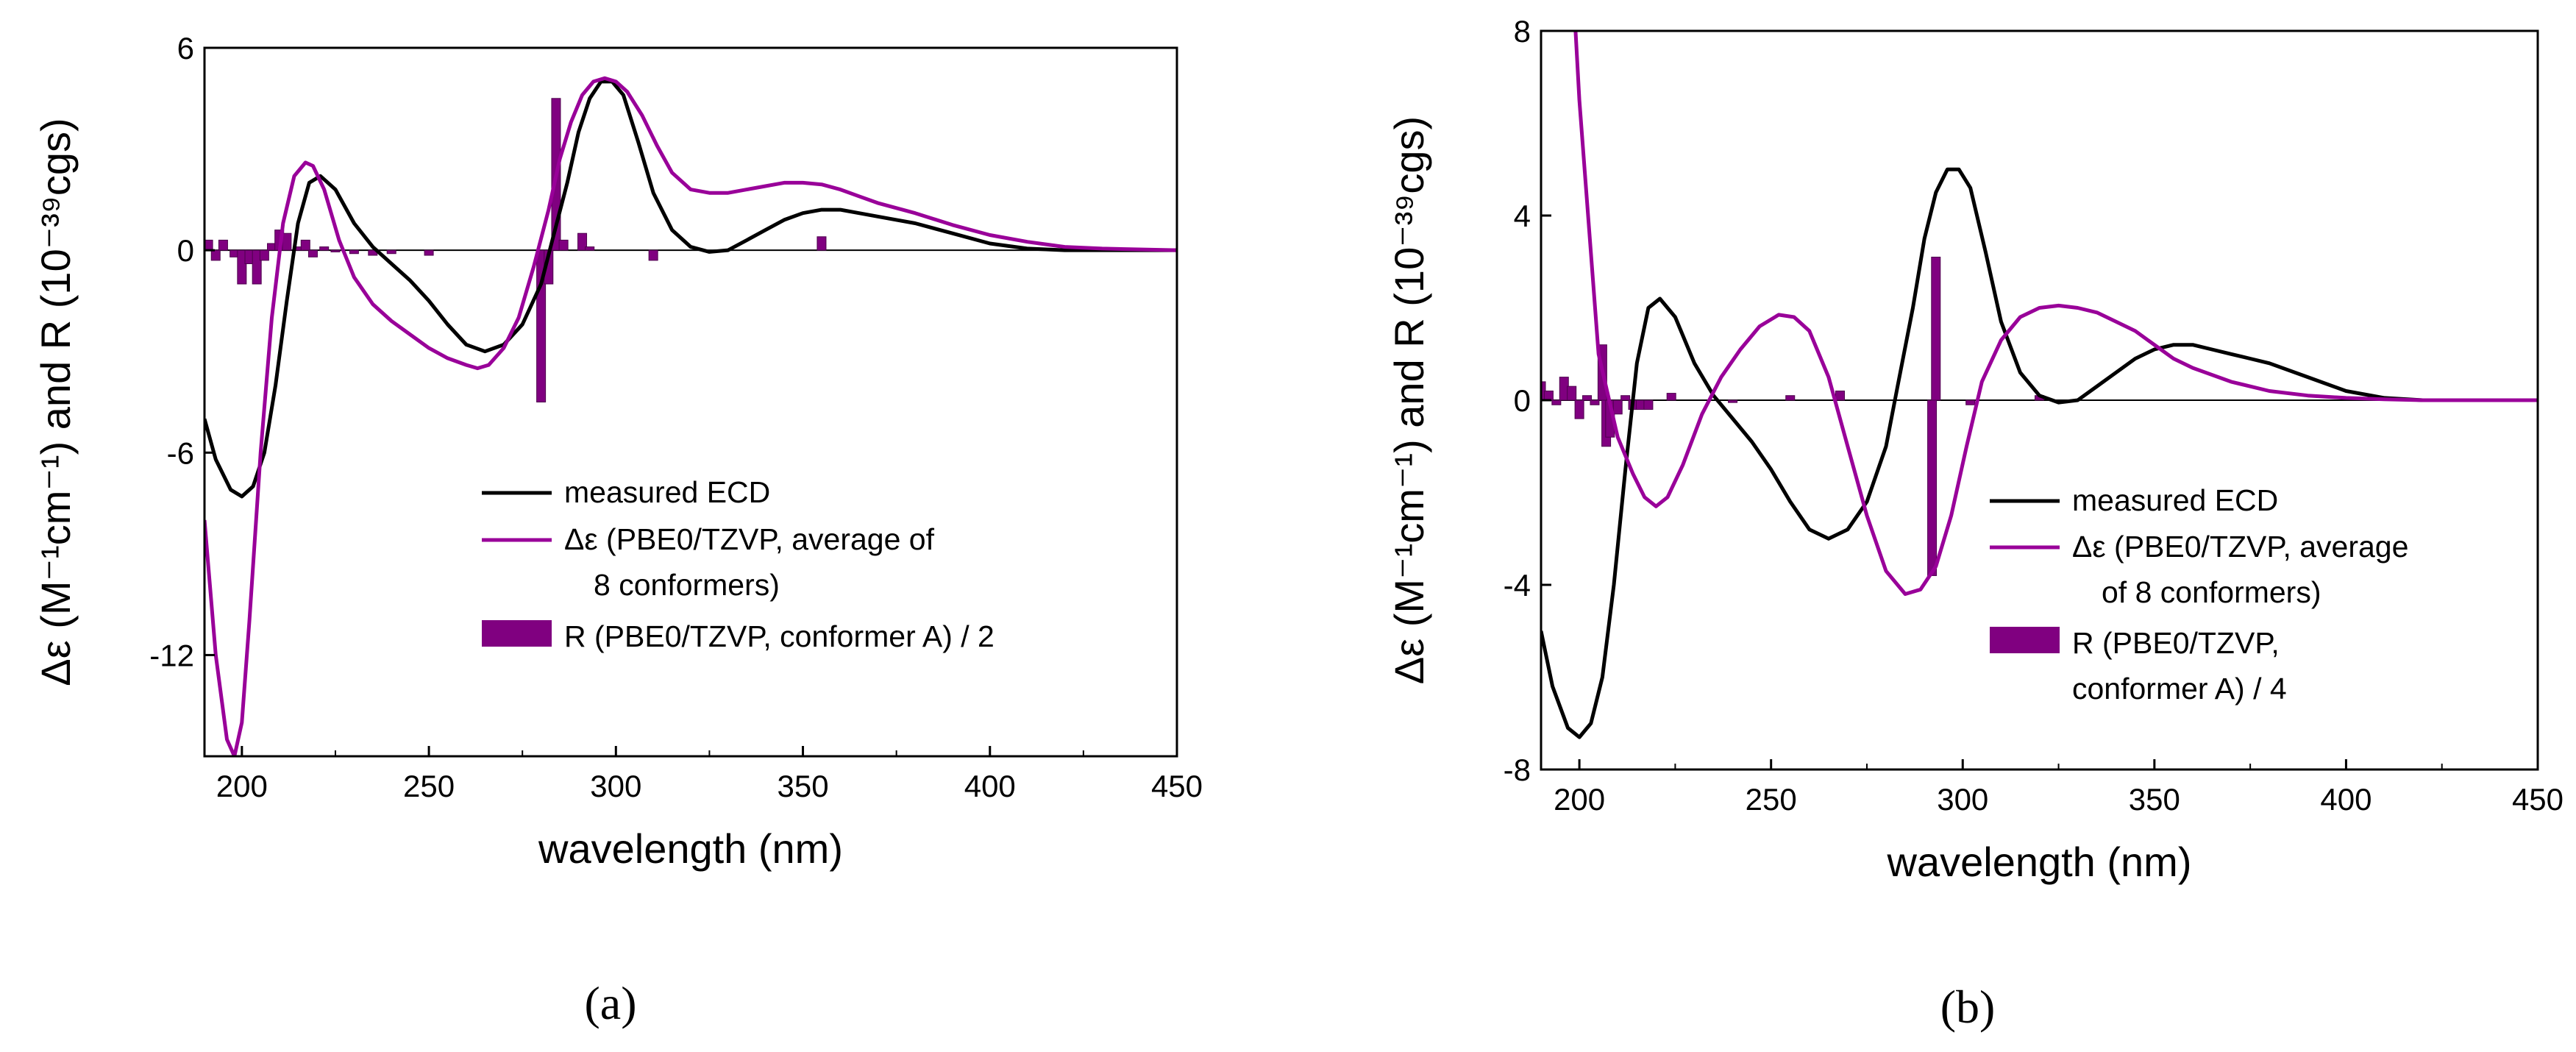  What do you see at coordinates (1517, 585) in the screenshot?
I see `panel-b-y-tick-label: -4` at bounding box center [1517, 585].